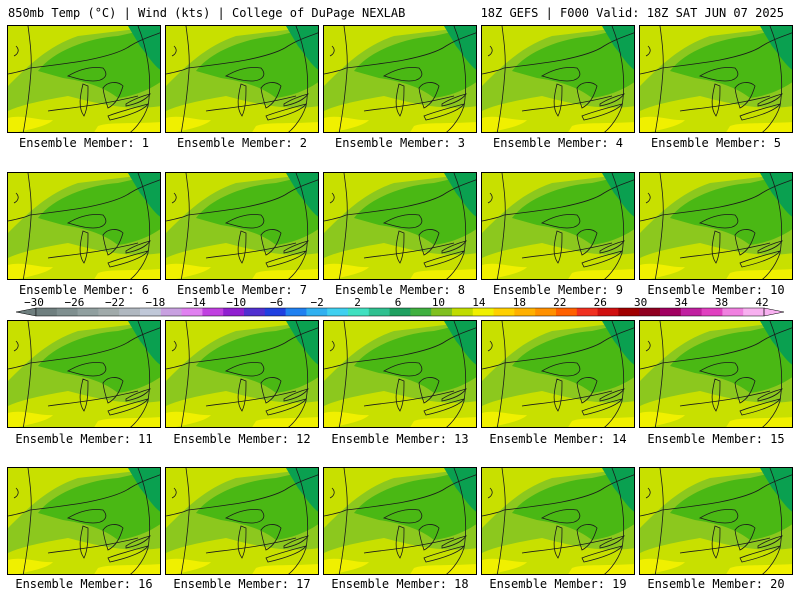 The width and height of the screenshot is (800, 600). Describe the element at coordinates (155, 302) in the screenshot. I see `colorbar-tick-label: −18` at that location.